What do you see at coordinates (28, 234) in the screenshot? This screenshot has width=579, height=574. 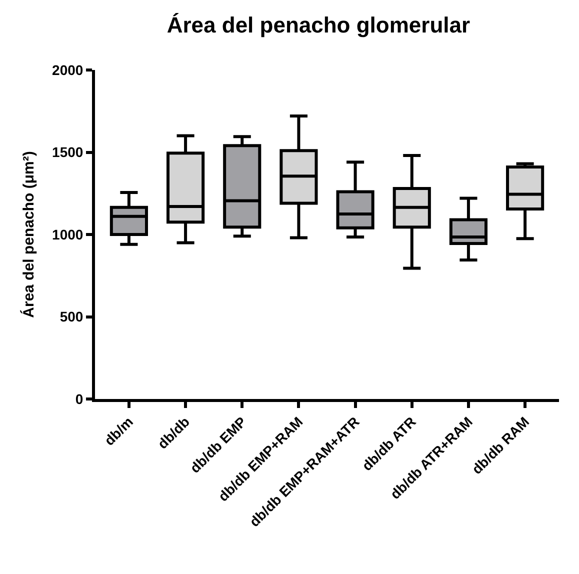 I see `y-axis-title: Área del penacho (μm²)` at bounding box center [28, 234].